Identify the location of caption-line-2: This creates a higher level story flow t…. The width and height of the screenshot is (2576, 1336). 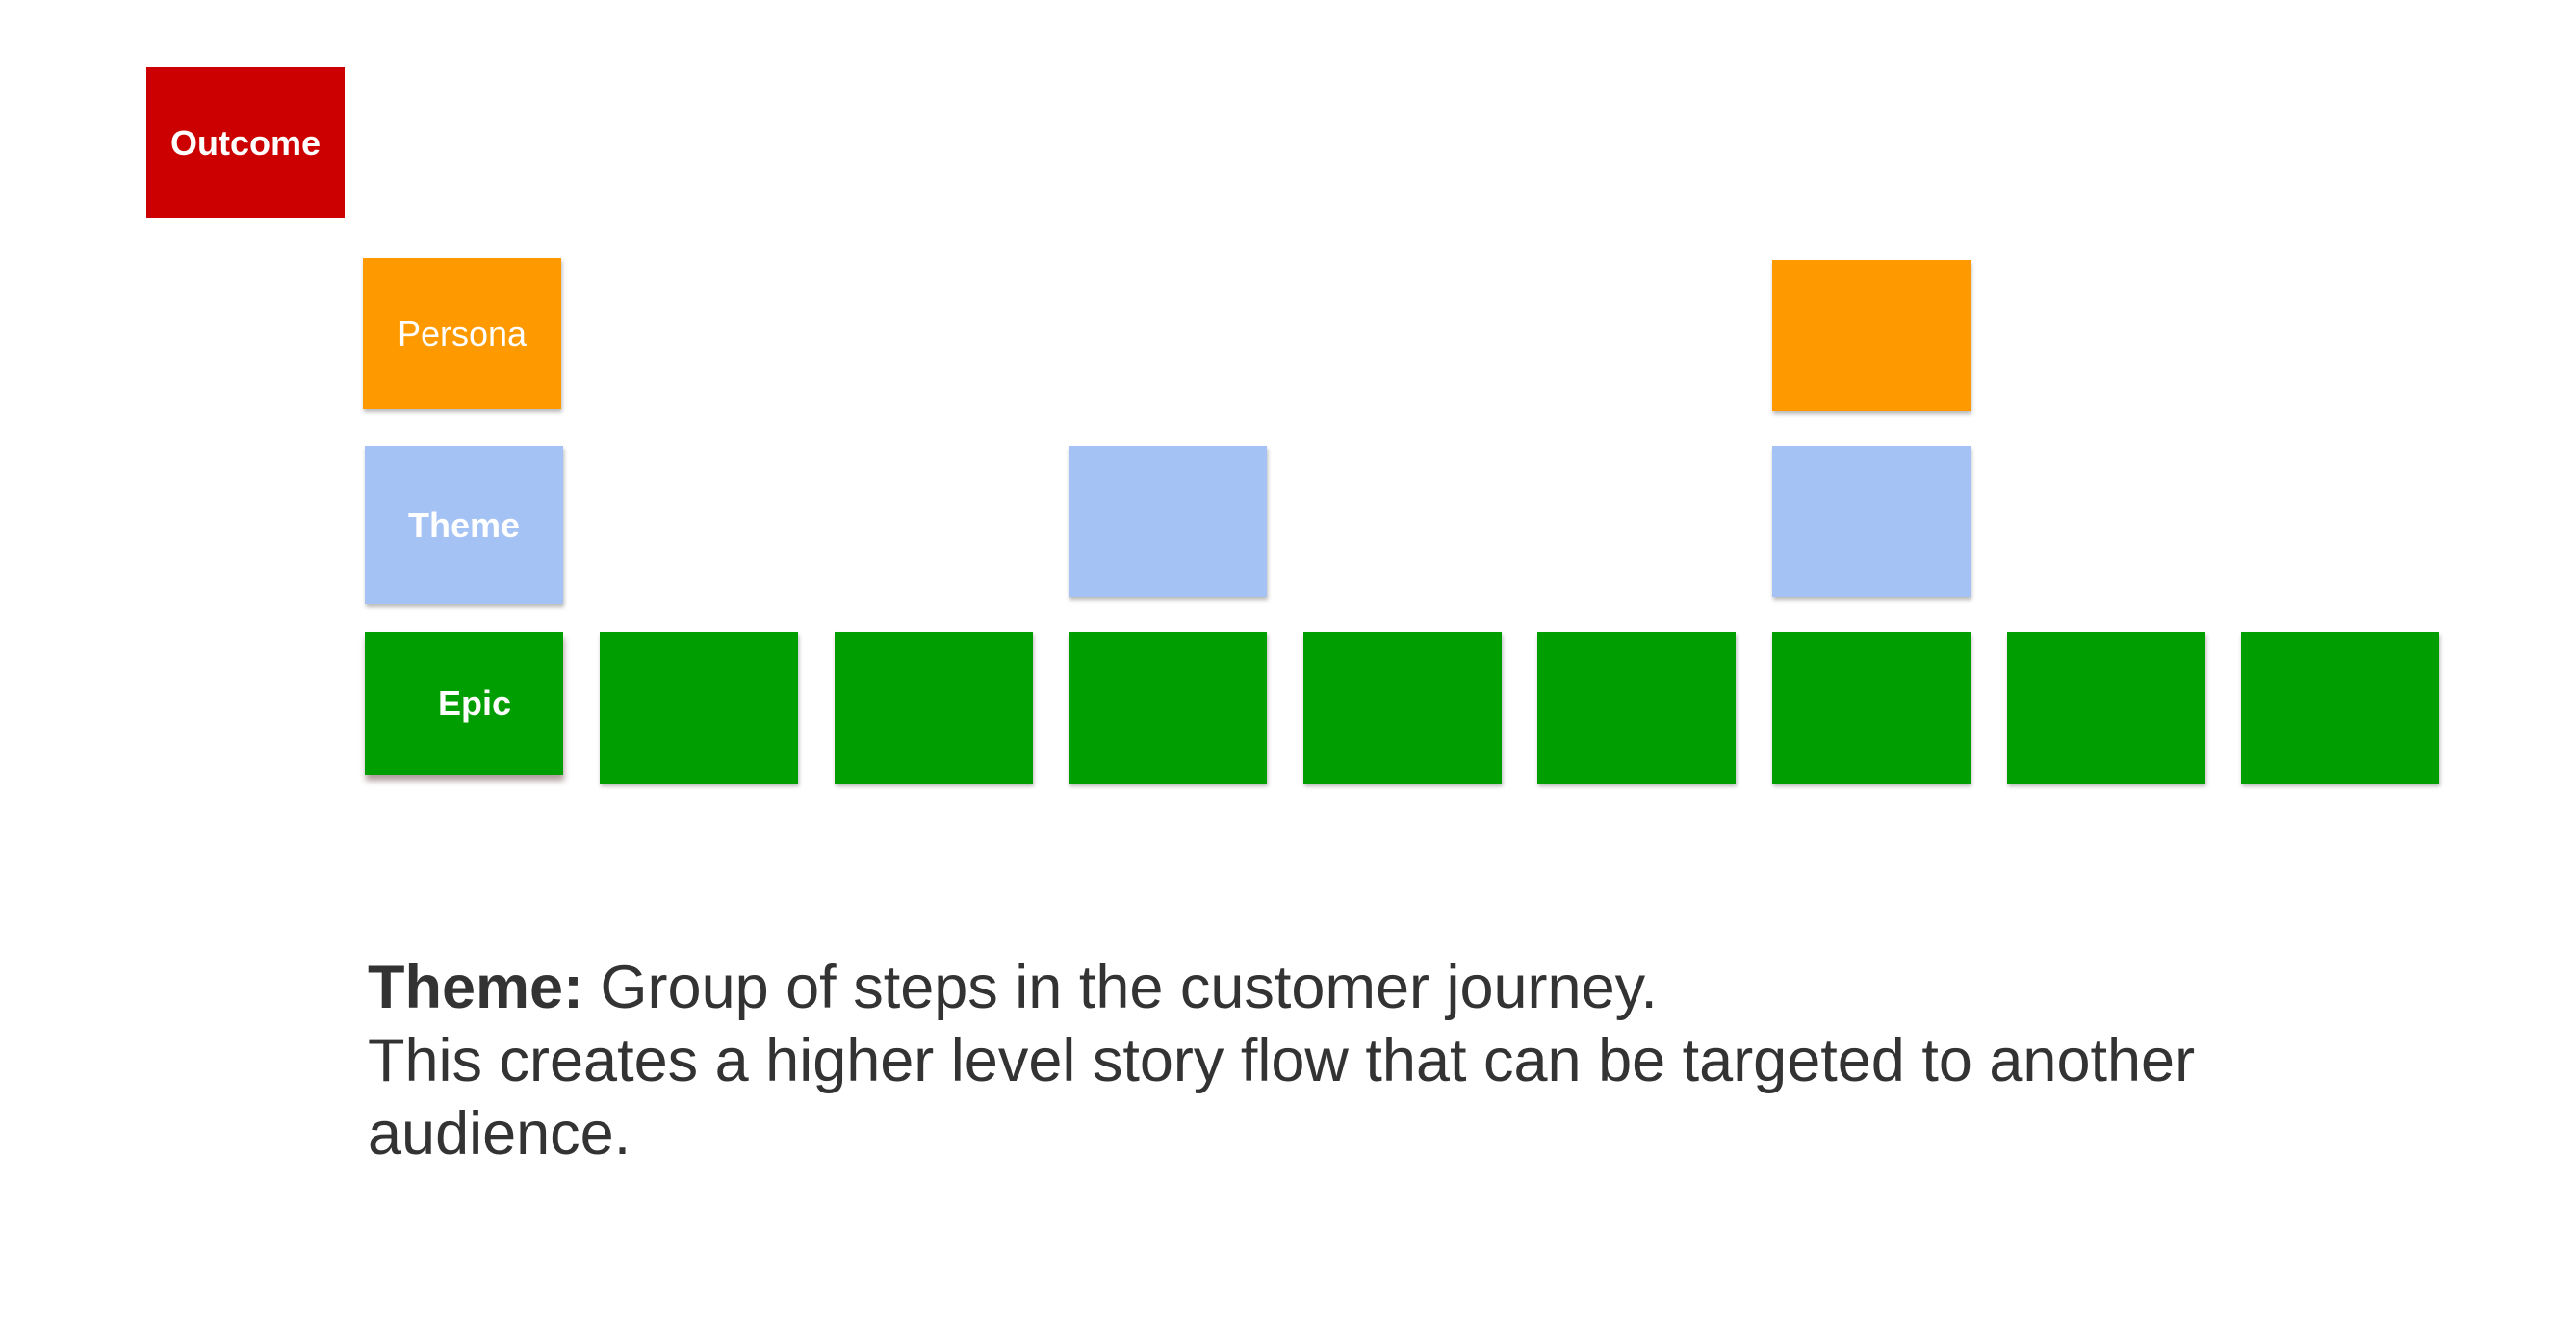
(1321, 1097).